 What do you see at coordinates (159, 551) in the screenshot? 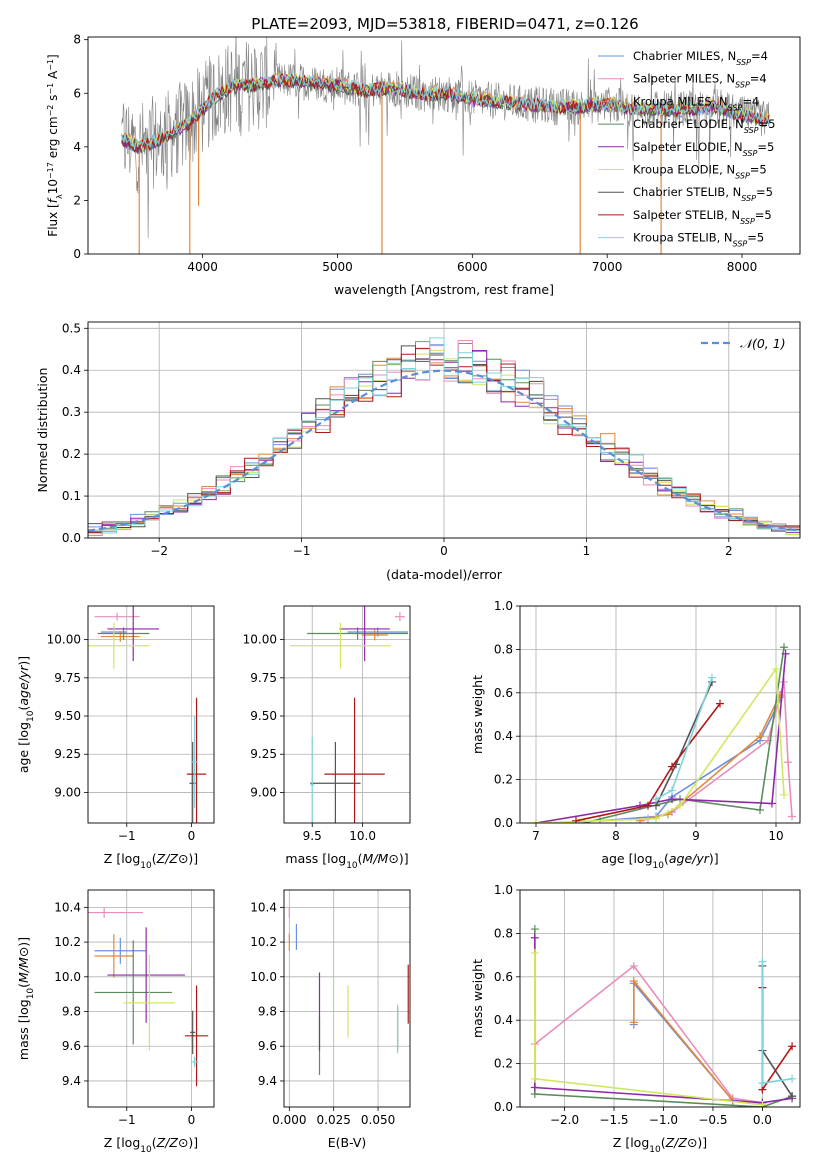
I see `x-tick-label: −2` at bounding box center [159, 551].